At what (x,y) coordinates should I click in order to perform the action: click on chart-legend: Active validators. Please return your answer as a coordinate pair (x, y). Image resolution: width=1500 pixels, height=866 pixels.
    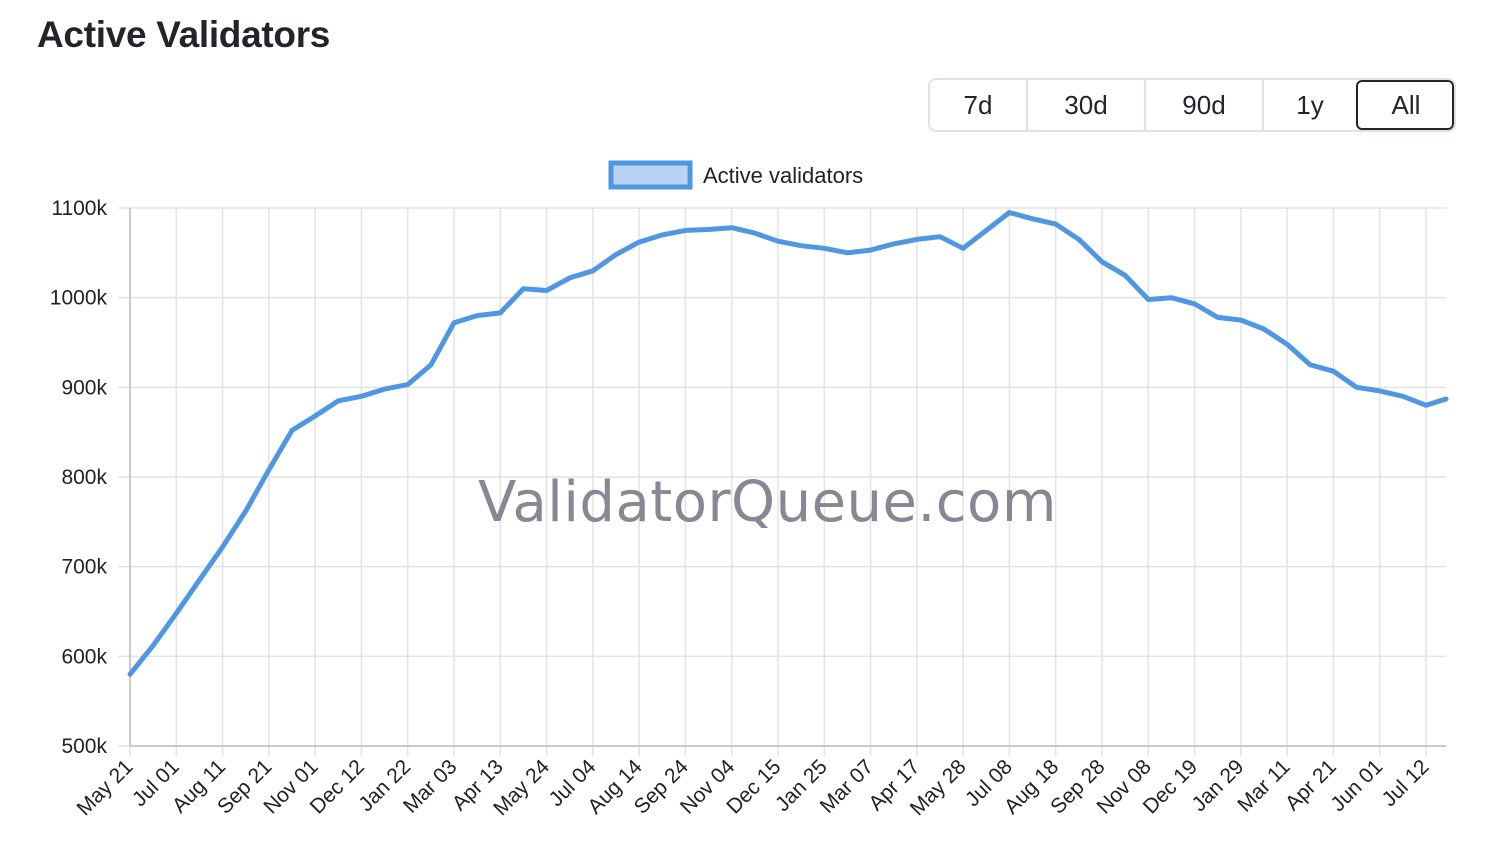
    Looking at the image, I should click on (735, 175).